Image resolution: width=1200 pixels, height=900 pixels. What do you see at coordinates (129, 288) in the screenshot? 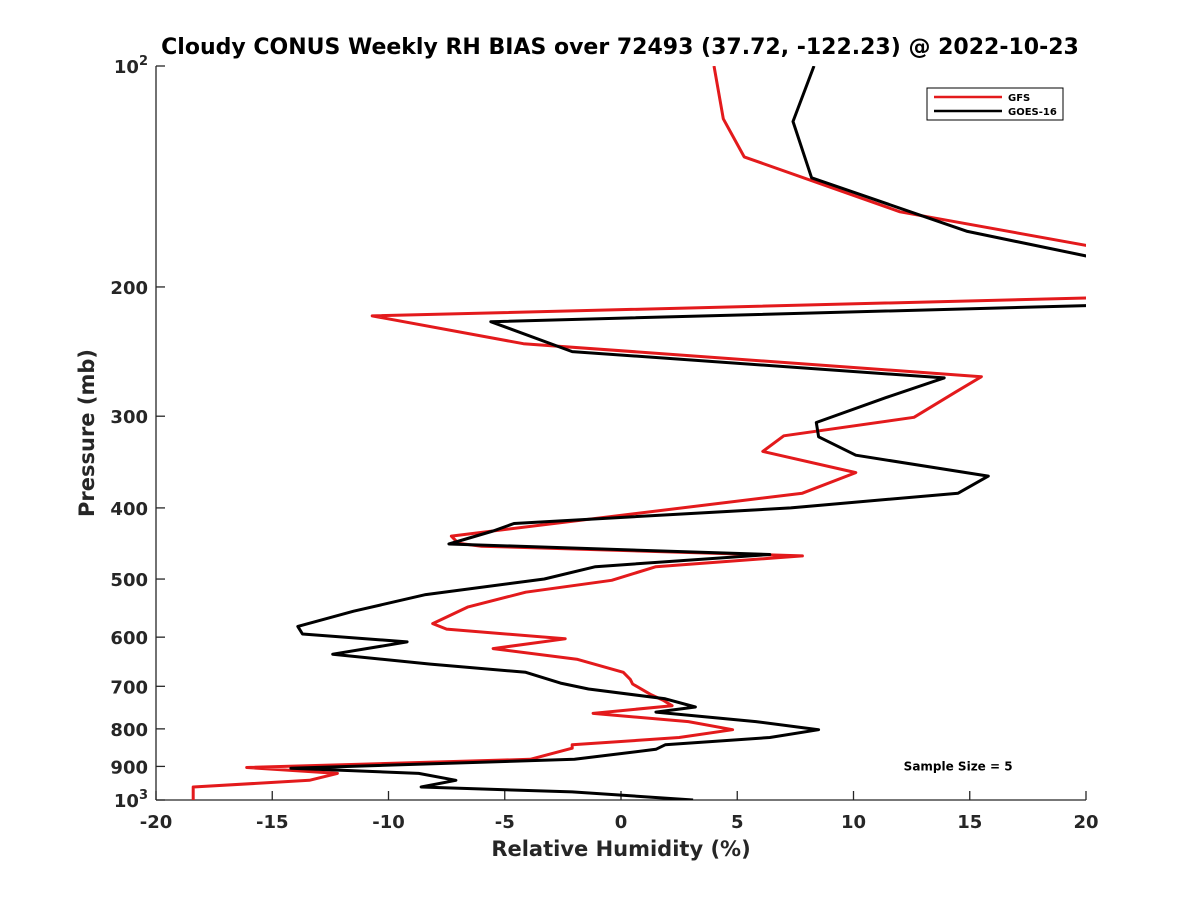
I see `y-tick-label: 200` at bounding box center [129, 288].